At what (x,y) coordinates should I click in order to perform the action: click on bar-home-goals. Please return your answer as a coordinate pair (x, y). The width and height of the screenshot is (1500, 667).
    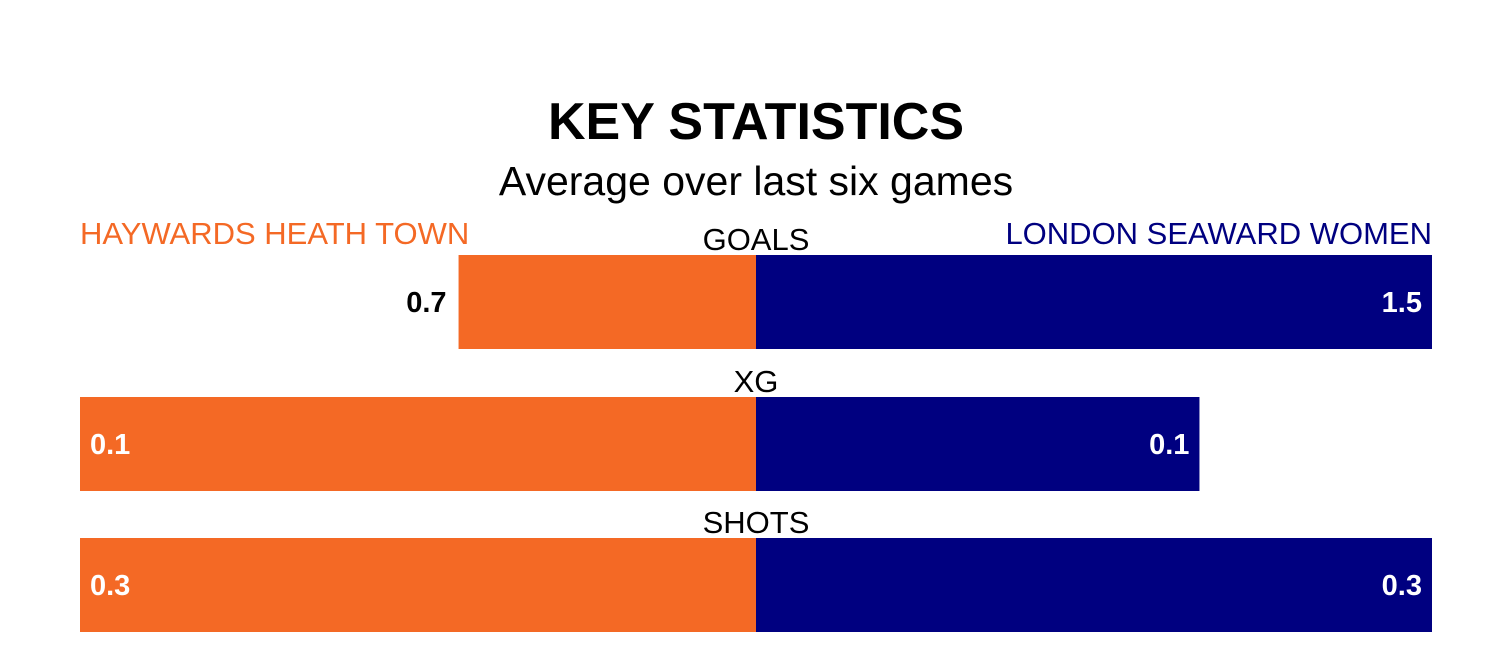
    Looking at the image, I should click on (607, 302).